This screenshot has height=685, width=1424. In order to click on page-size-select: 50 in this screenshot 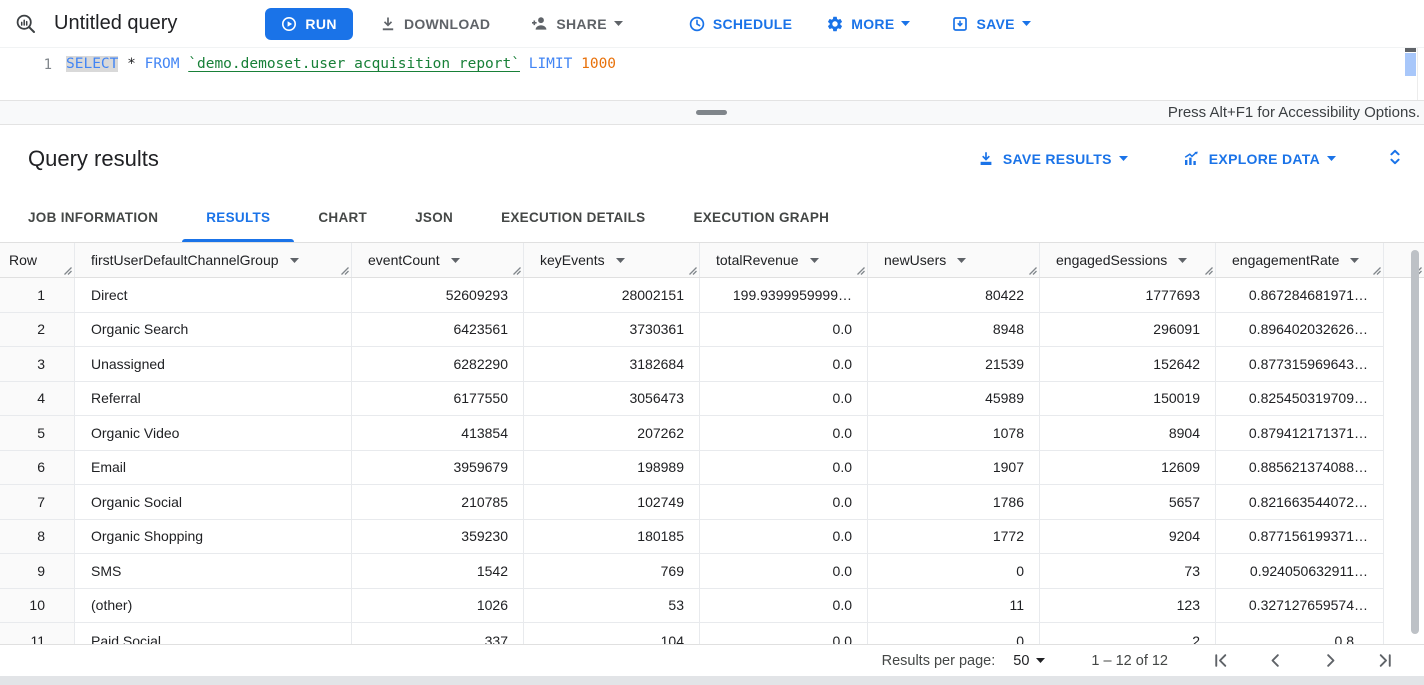, I will do `click(1029, 661)`.